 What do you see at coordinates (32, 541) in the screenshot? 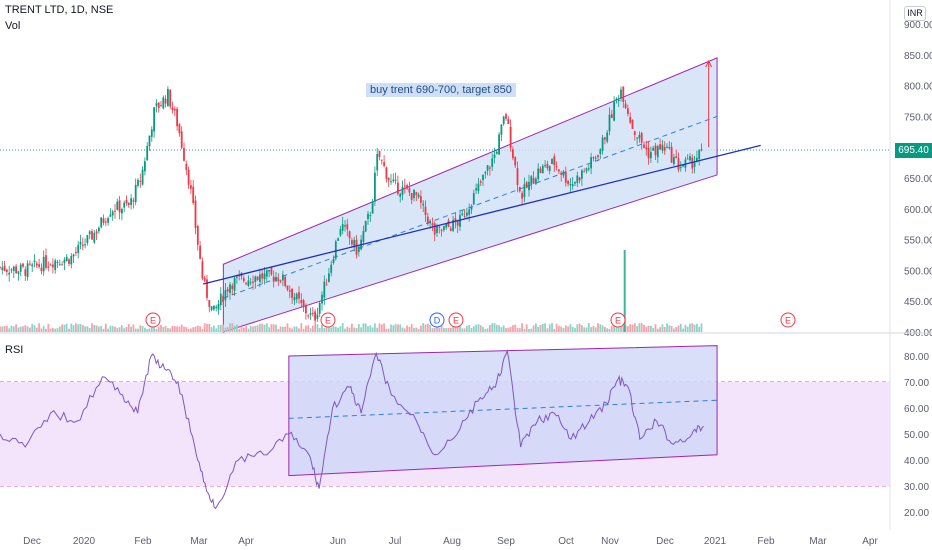
I see `time-tick-label: Dec` at bounding box center [32, 541].